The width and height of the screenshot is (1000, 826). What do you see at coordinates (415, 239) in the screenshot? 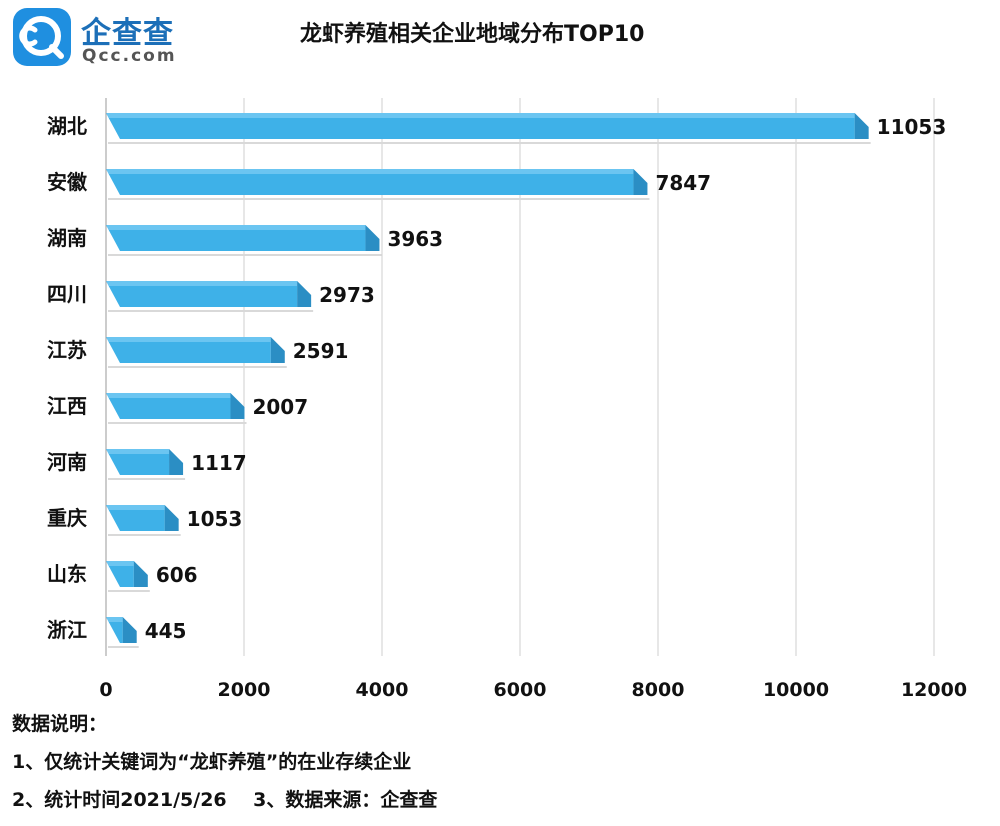
I see `value-label: 3963` at bounding box center [415, 239].